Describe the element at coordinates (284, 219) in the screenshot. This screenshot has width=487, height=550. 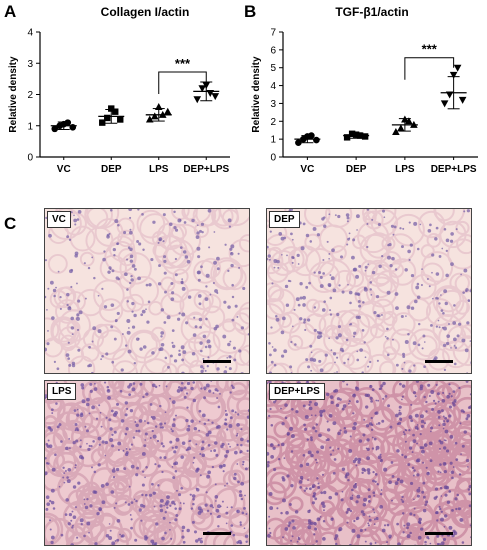
I see `micrograph-label: DEP` at that location.